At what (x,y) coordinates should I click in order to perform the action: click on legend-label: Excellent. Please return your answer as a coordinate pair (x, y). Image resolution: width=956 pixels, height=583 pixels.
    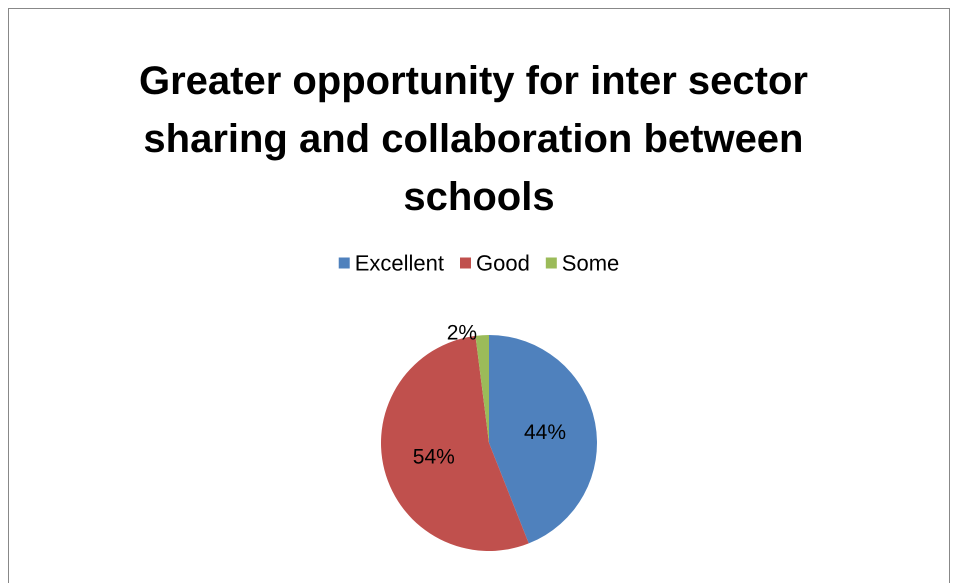
    Looking at the image, I should click on (399, 263).